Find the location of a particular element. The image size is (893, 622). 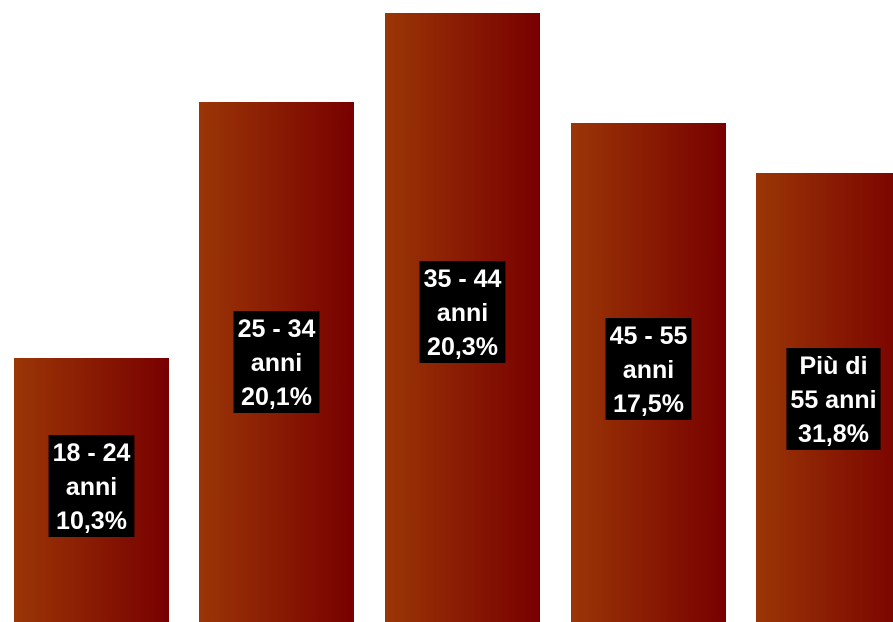

bar-label-5: Più di 55 anni 31,8% is located at coordinates (833, 399).